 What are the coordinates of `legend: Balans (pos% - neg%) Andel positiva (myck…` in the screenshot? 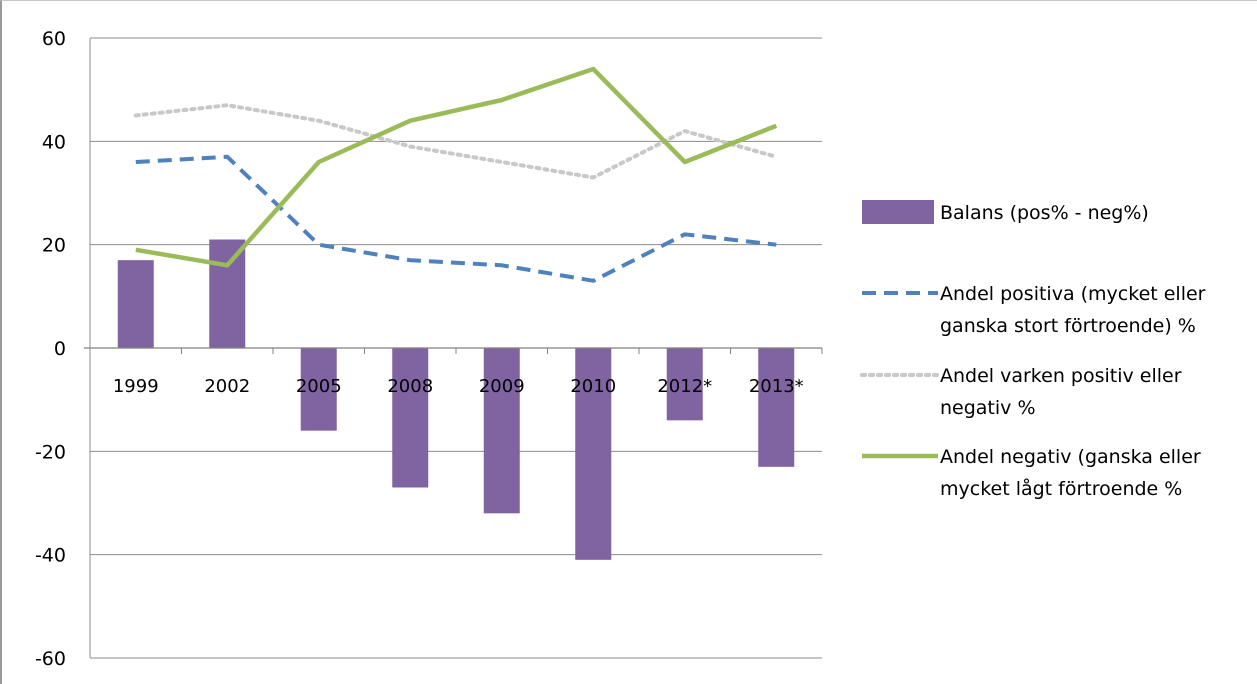 It's located at (1033, 350).